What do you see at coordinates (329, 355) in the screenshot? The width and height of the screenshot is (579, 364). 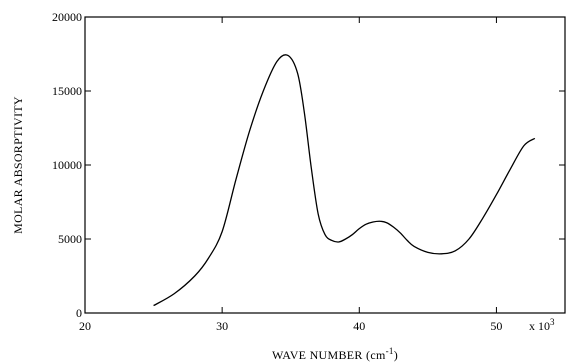 I see `x-axis-label-main: WAVE NUMBER (cm` at bounding box center [329, 355].